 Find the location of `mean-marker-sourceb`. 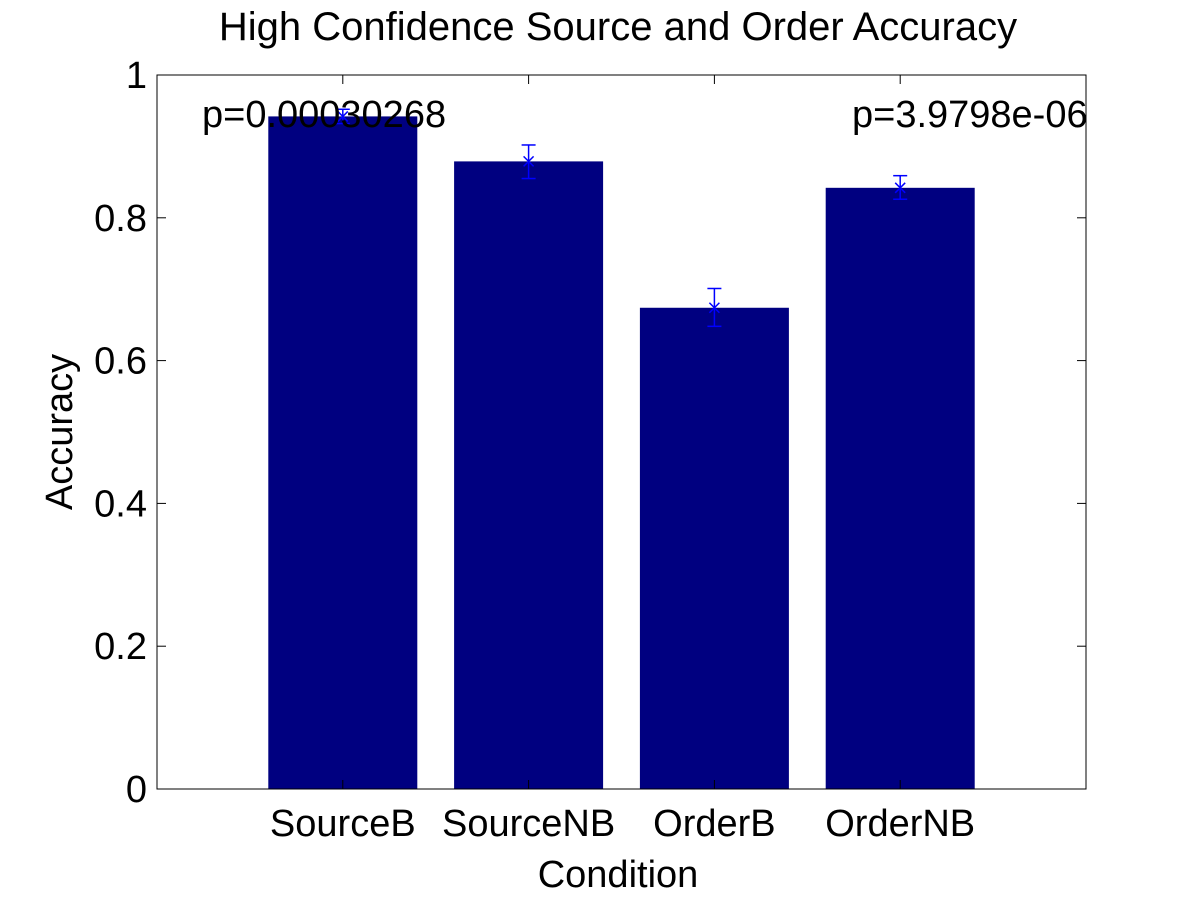

mean-marker-sourceb is located at coordinates (343, 116).